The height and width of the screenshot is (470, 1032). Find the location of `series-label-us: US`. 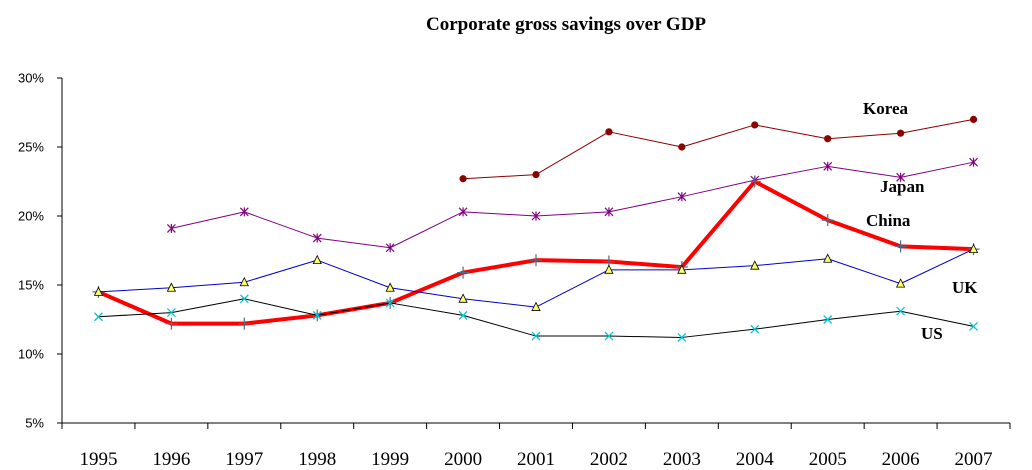

series-label-us: US is located at coordinates (932, 333).